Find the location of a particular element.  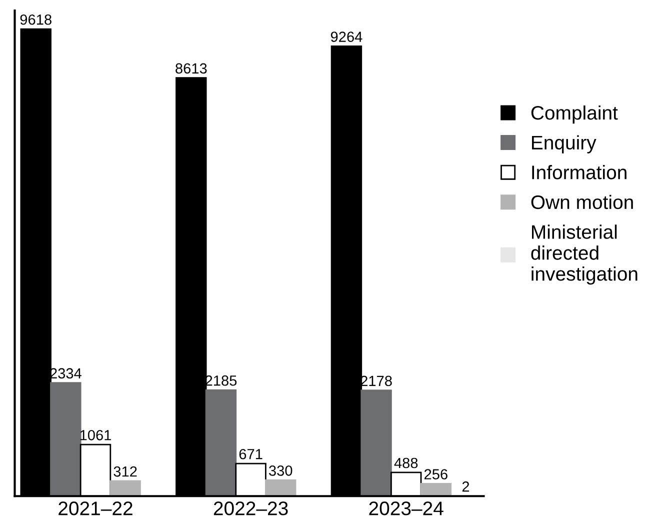

data-label: 2185 is located at coordinates (221, 380).